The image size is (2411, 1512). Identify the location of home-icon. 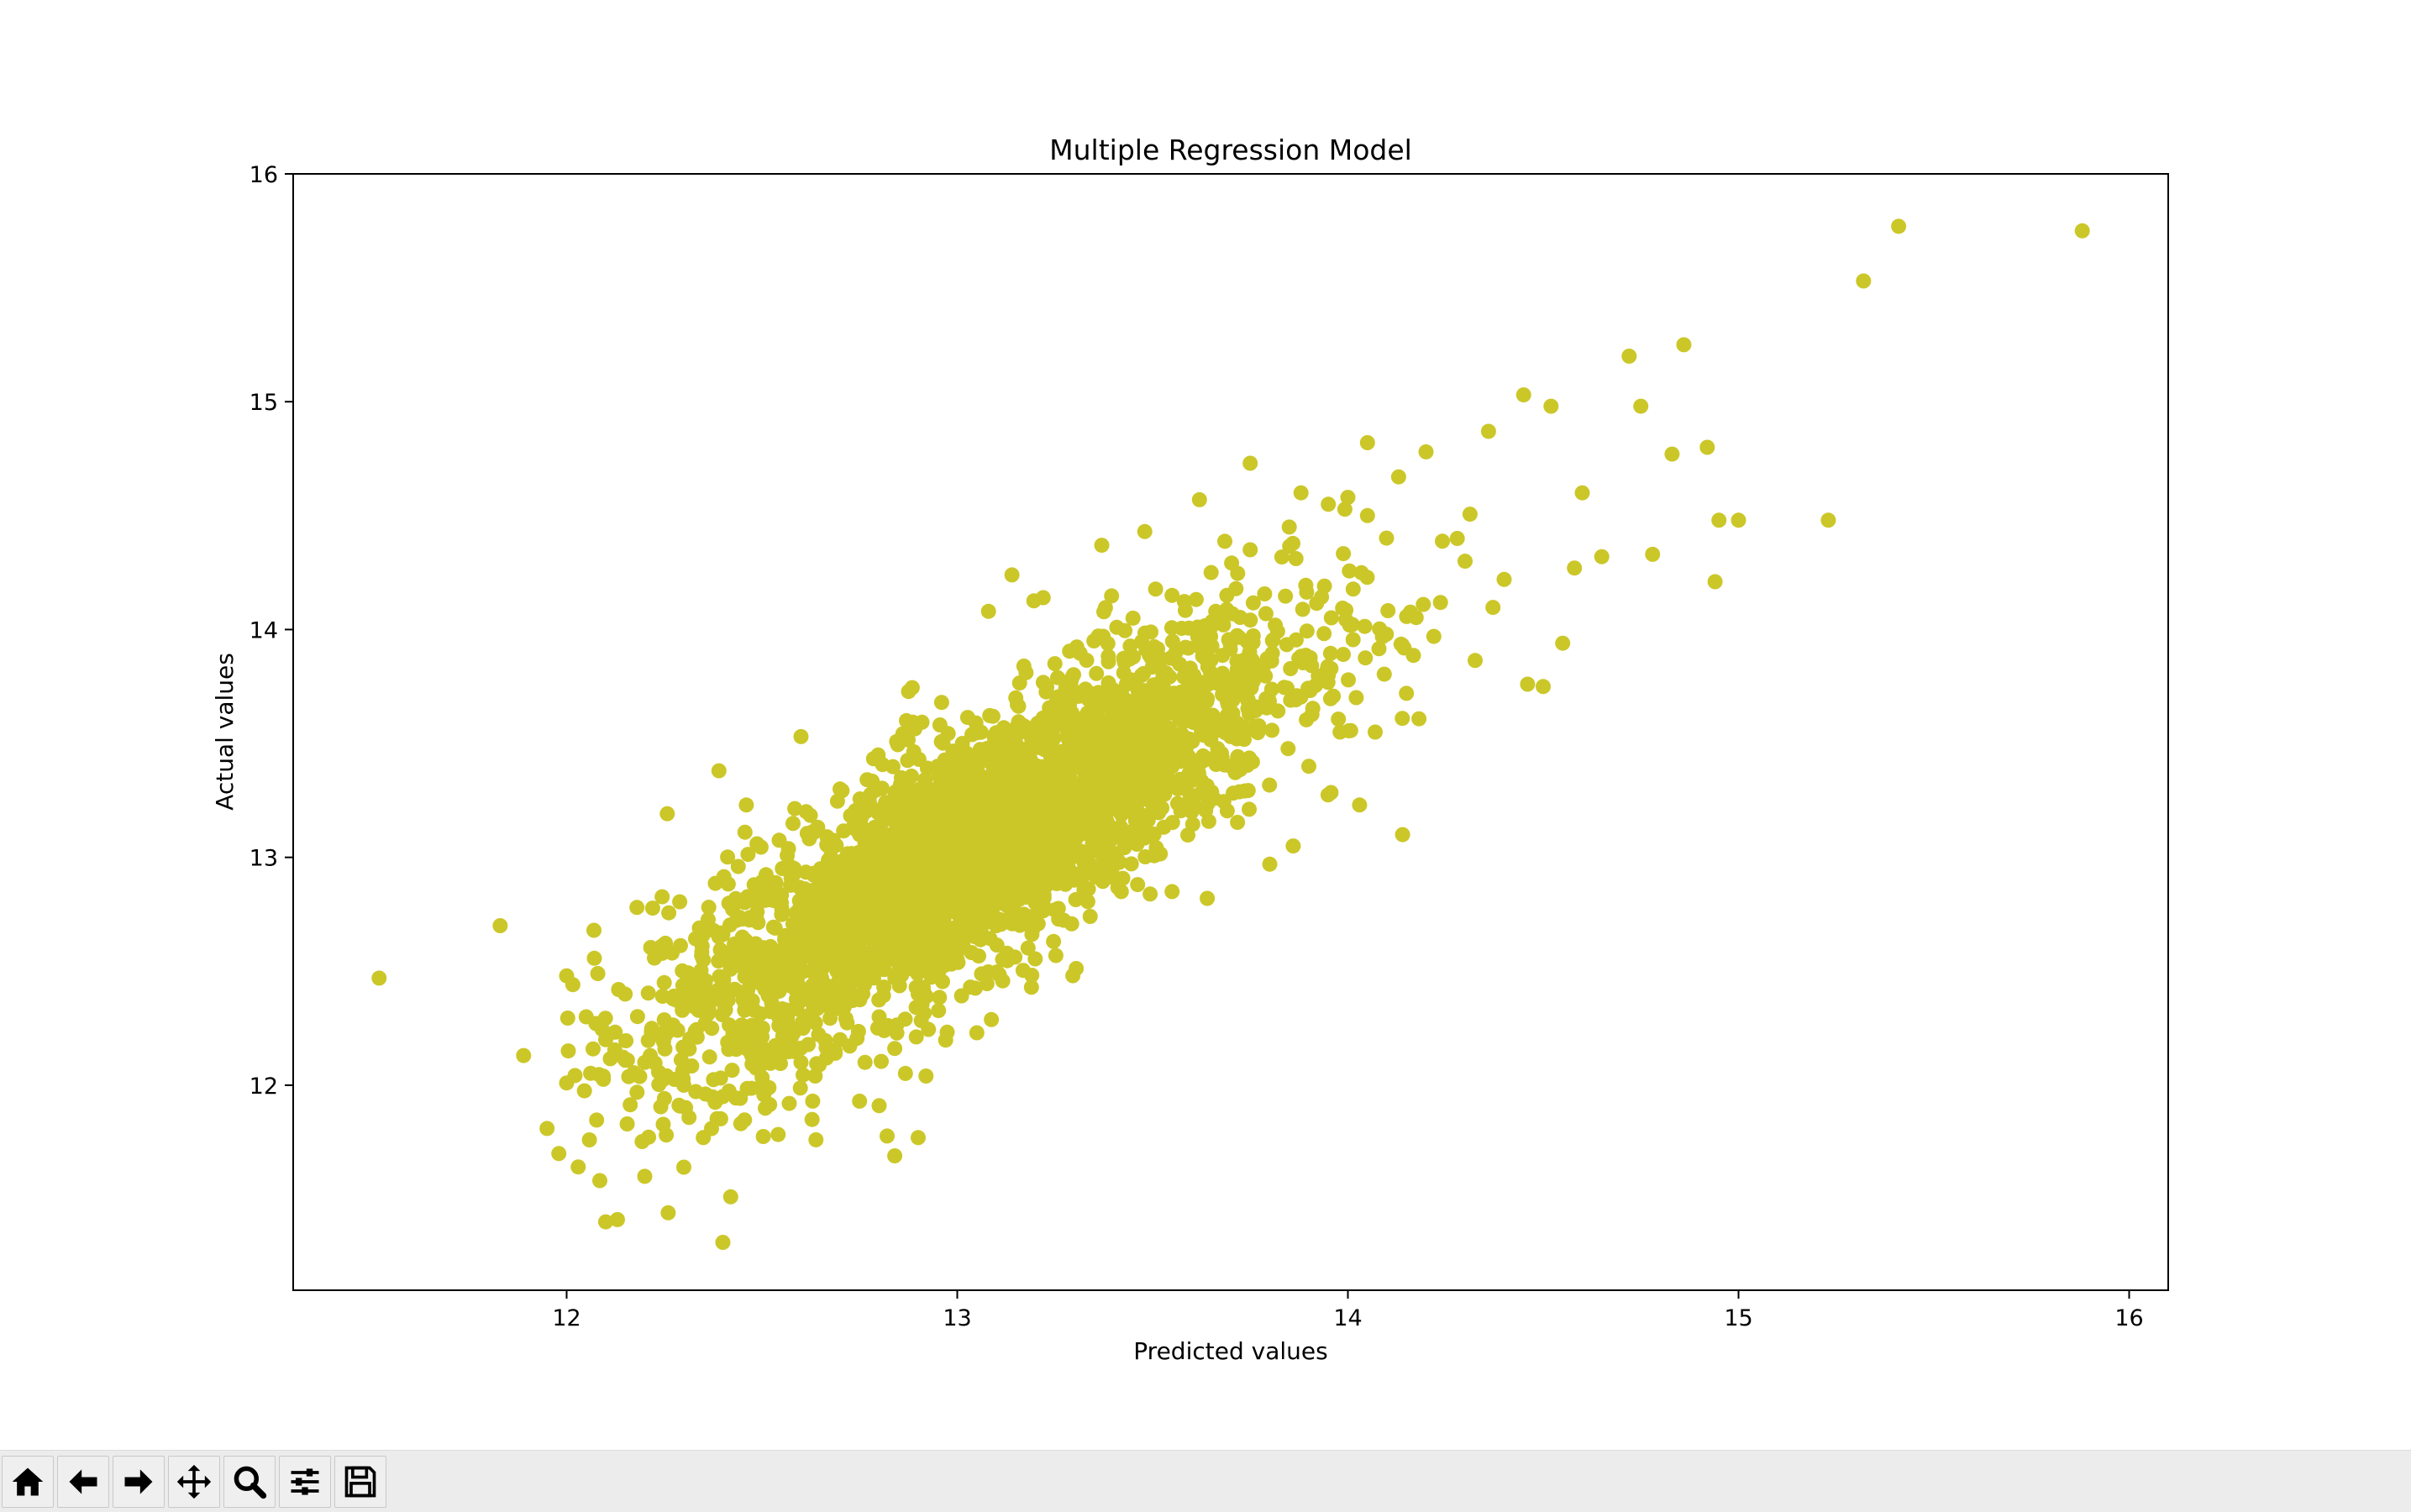
(28, 1481).